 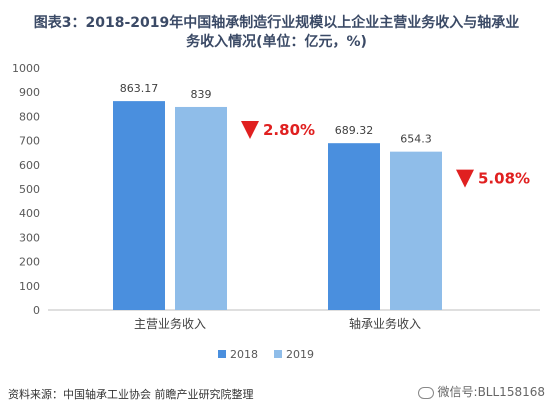 I want to click on chart-title-line1: 图表3：2018-2019年中国轴承制造行业规模以上企业主营业务收入与轴承业, so click(x=276, y=23).